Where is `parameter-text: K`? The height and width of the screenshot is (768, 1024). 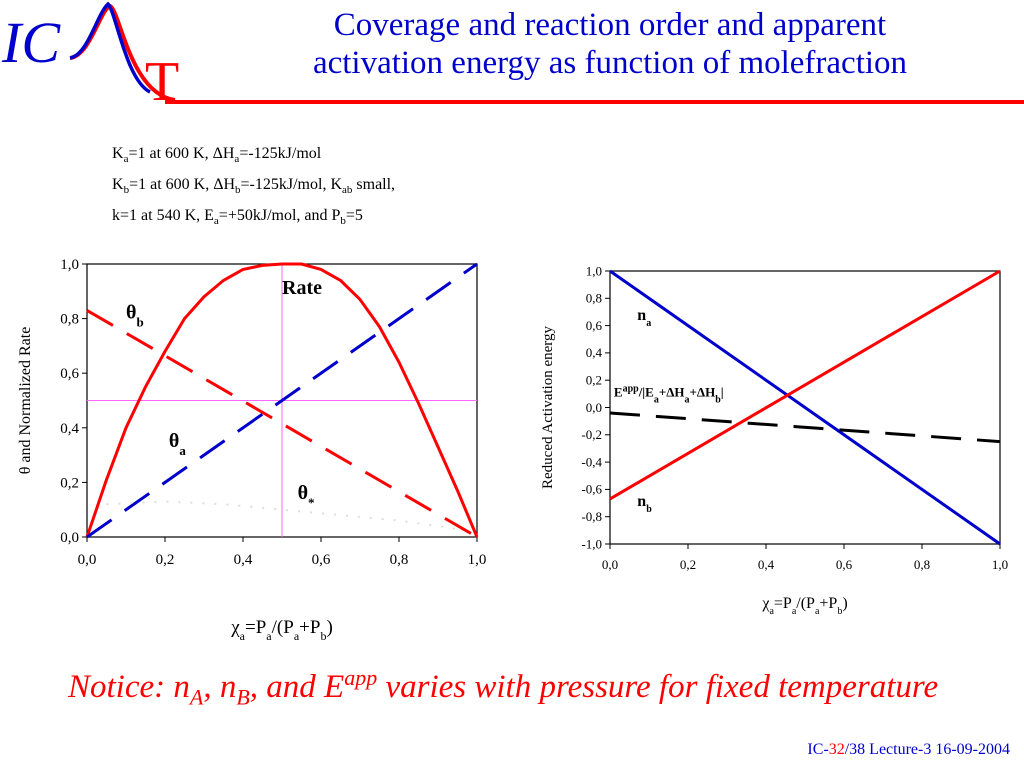 parameter-text: K is located at coordinates (118, 185).